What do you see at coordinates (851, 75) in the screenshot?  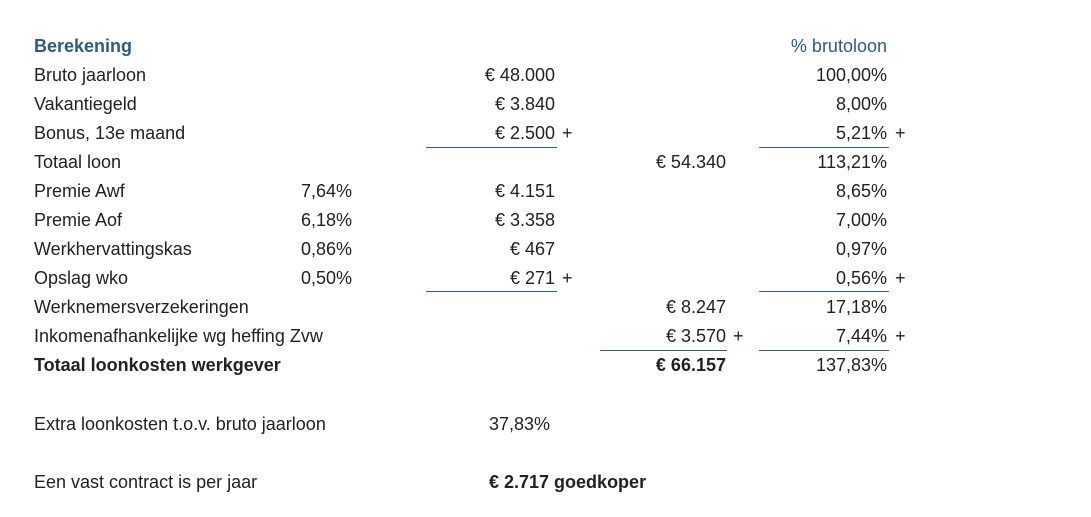 I see `percent: 100,00%` at bounding box center [851, 75].